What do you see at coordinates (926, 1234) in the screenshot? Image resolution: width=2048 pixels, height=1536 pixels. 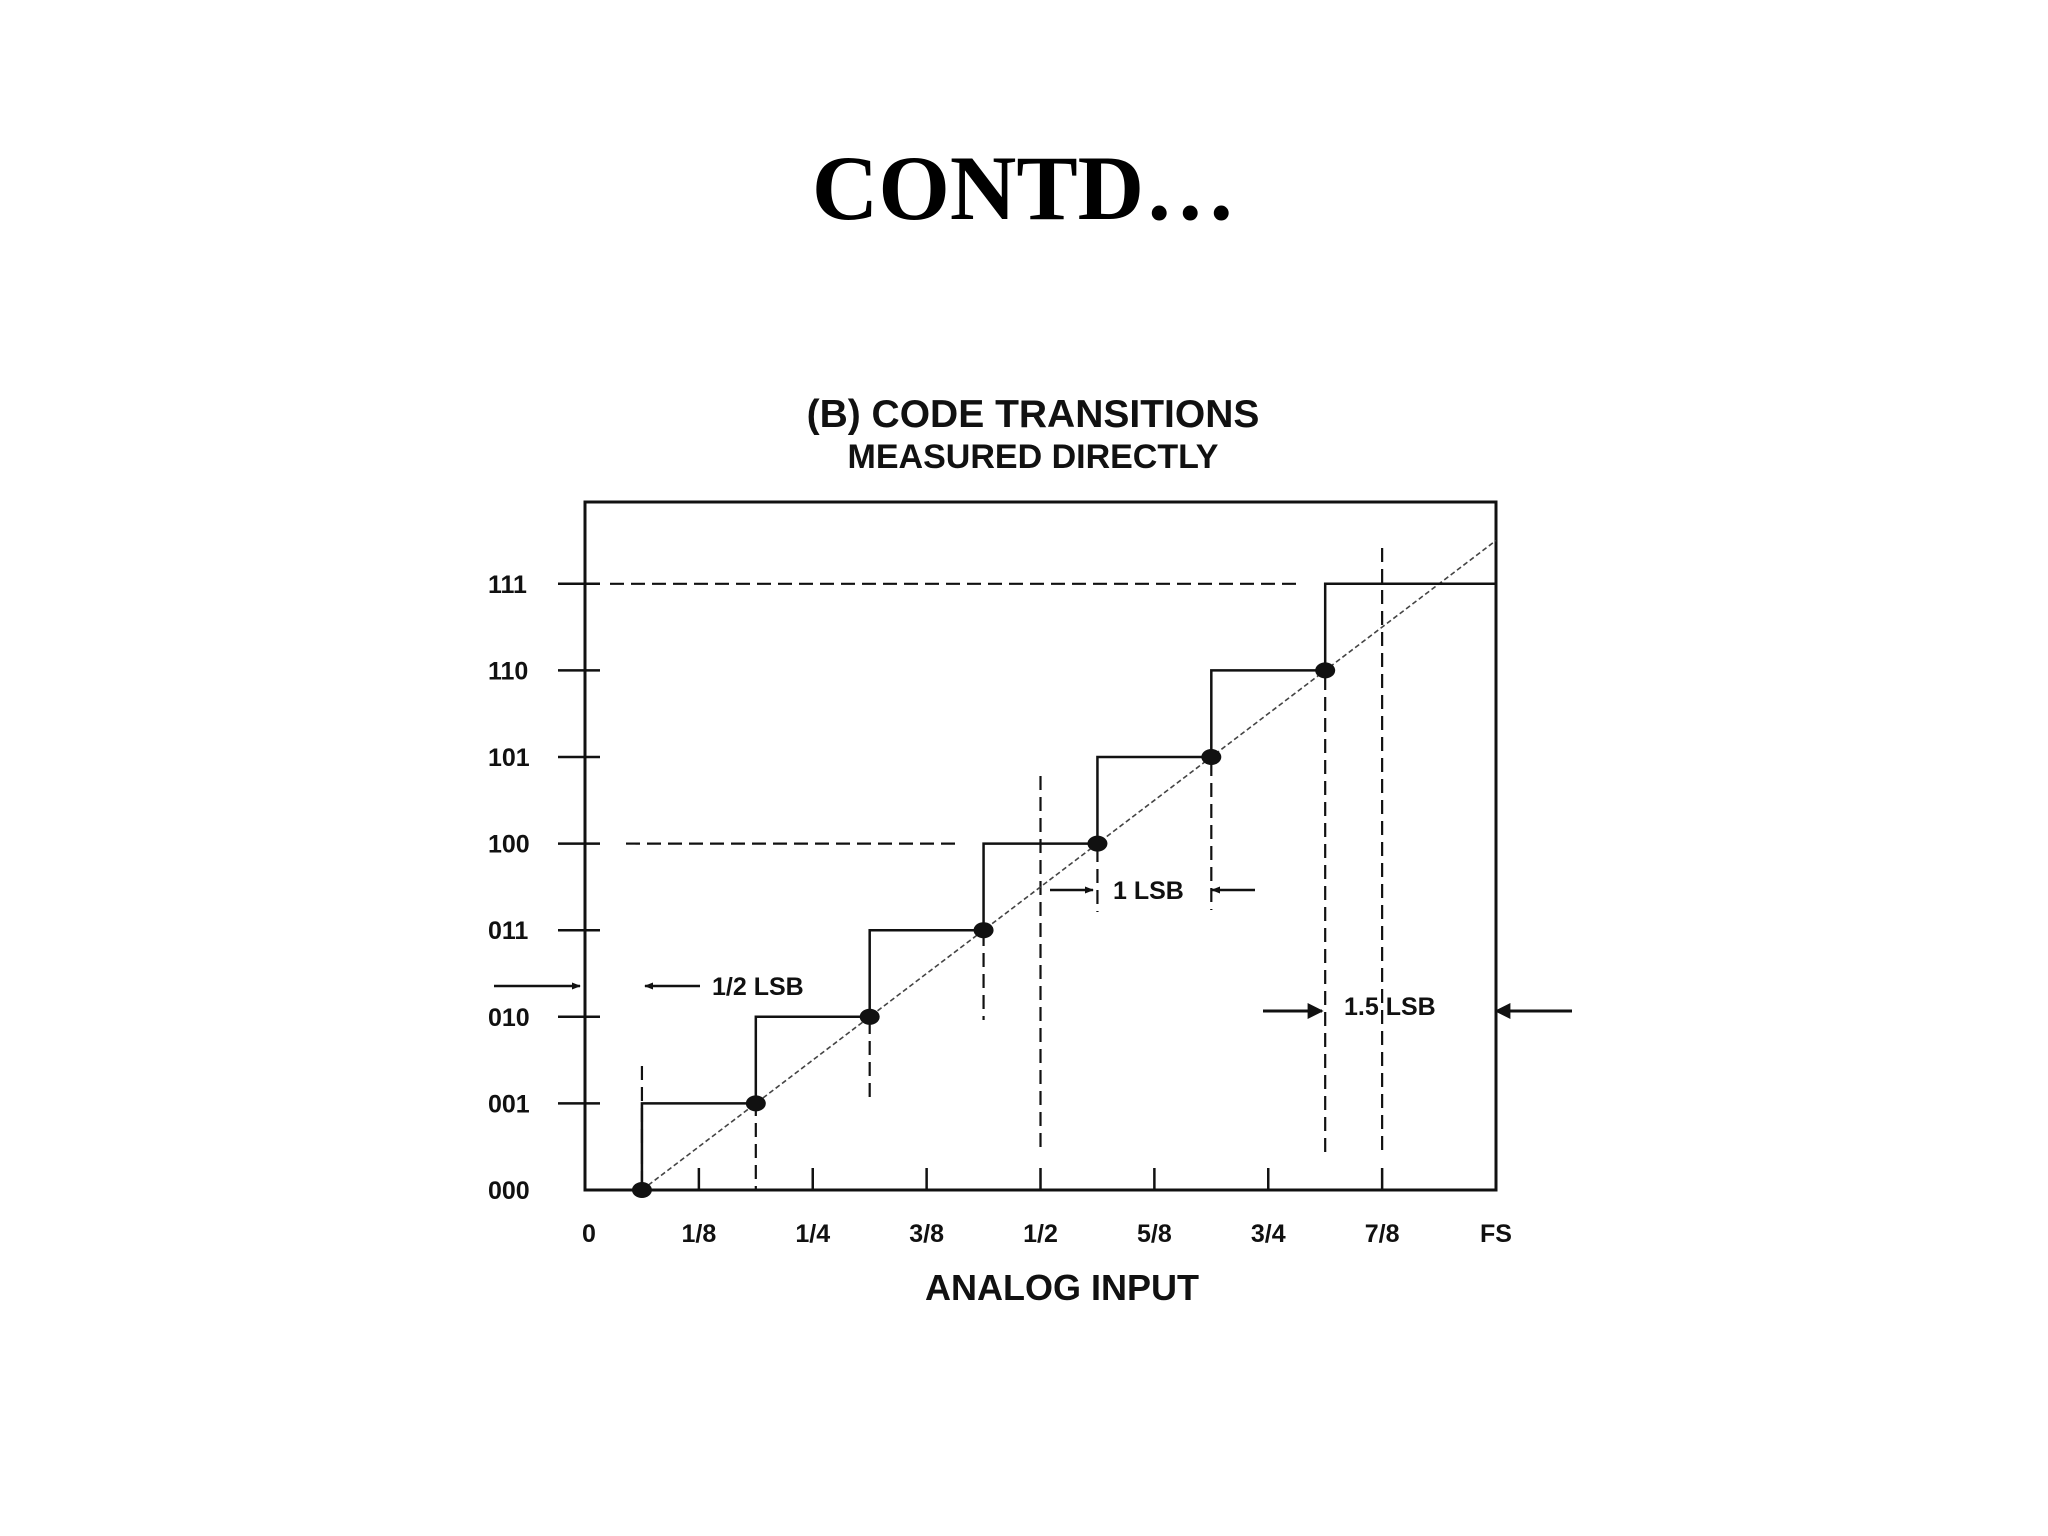 I see `x-tick-label: 3/8` at bounding box center [926, 1234].